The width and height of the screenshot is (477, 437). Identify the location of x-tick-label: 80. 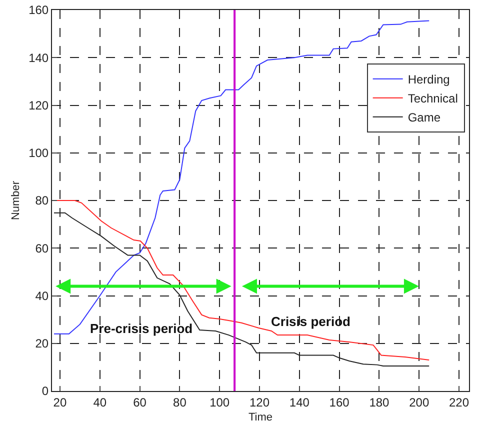
(180, 402).